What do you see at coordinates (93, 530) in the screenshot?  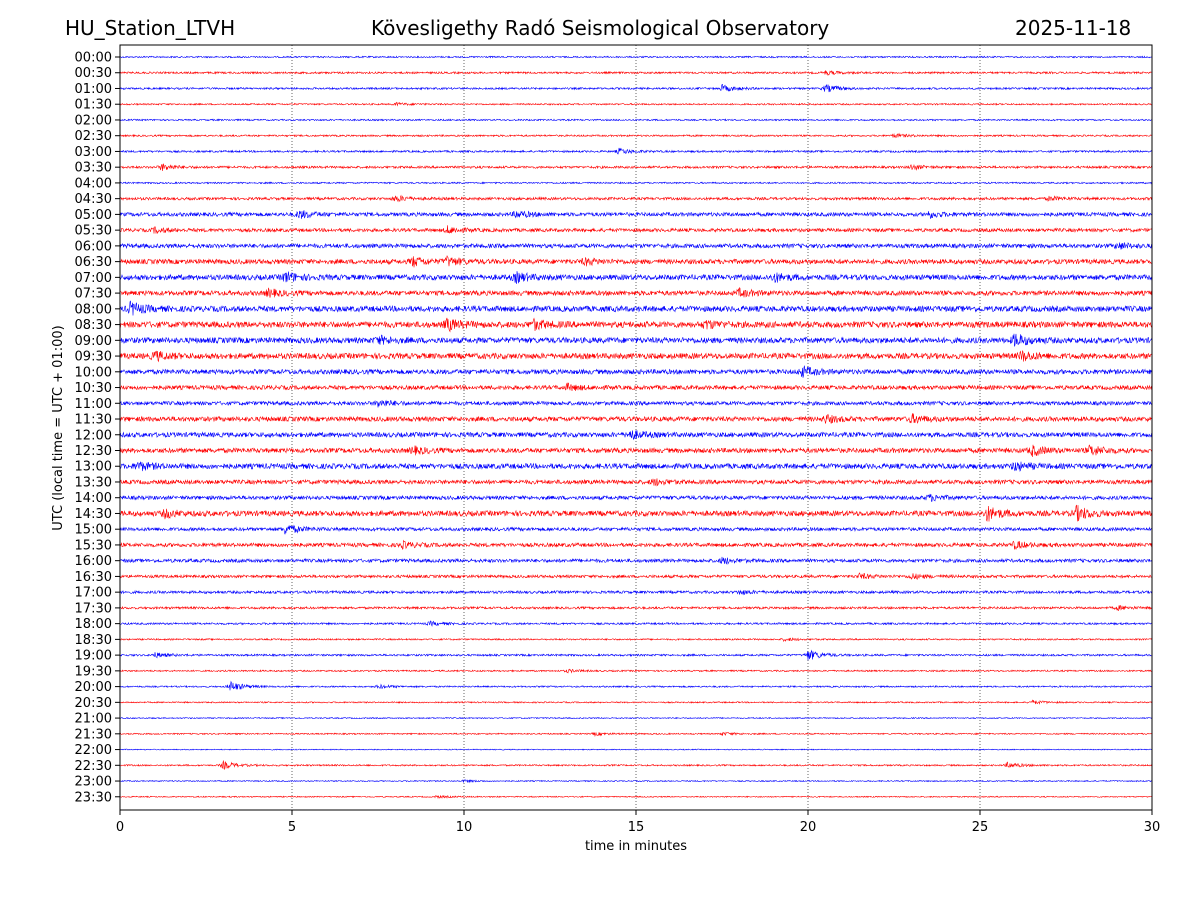 I see `y-tick-label: 15:00` at bounding box center [93, 530].